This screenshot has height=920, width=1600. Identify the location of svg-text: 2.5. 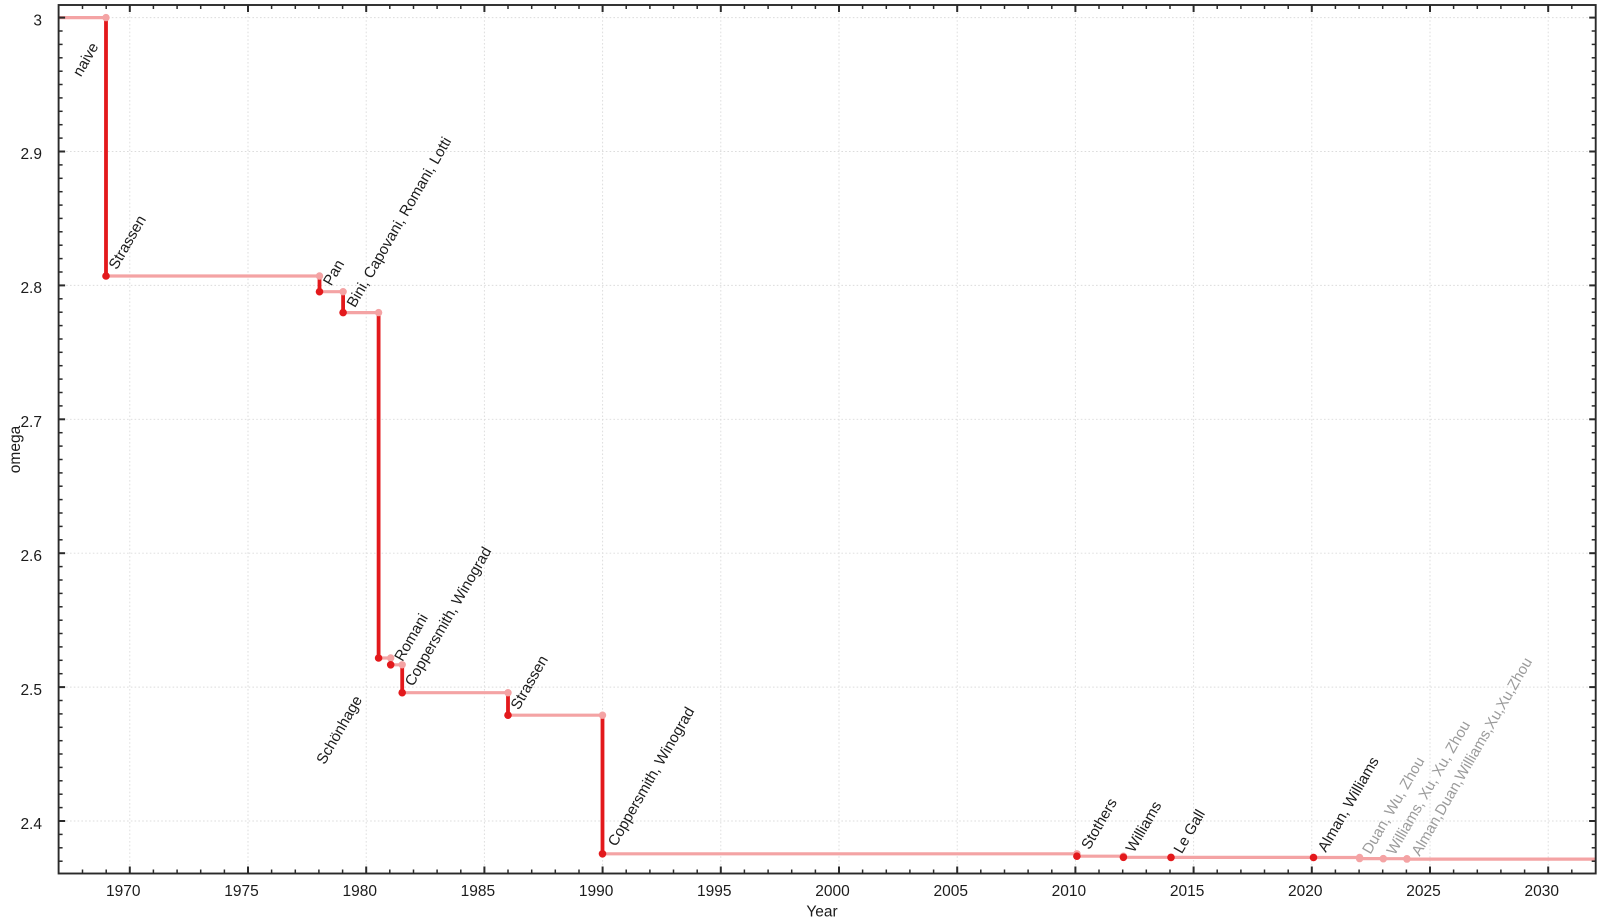
(31, 690).